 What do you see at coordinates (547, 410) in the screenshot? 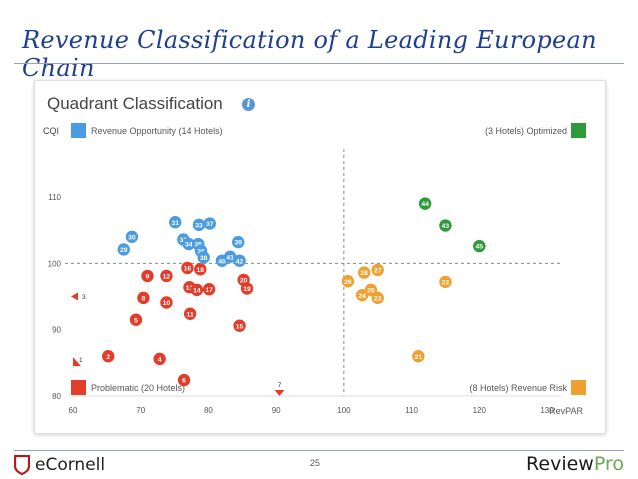
I see `x-tick-label: 130` at bounding box center [547, 410].